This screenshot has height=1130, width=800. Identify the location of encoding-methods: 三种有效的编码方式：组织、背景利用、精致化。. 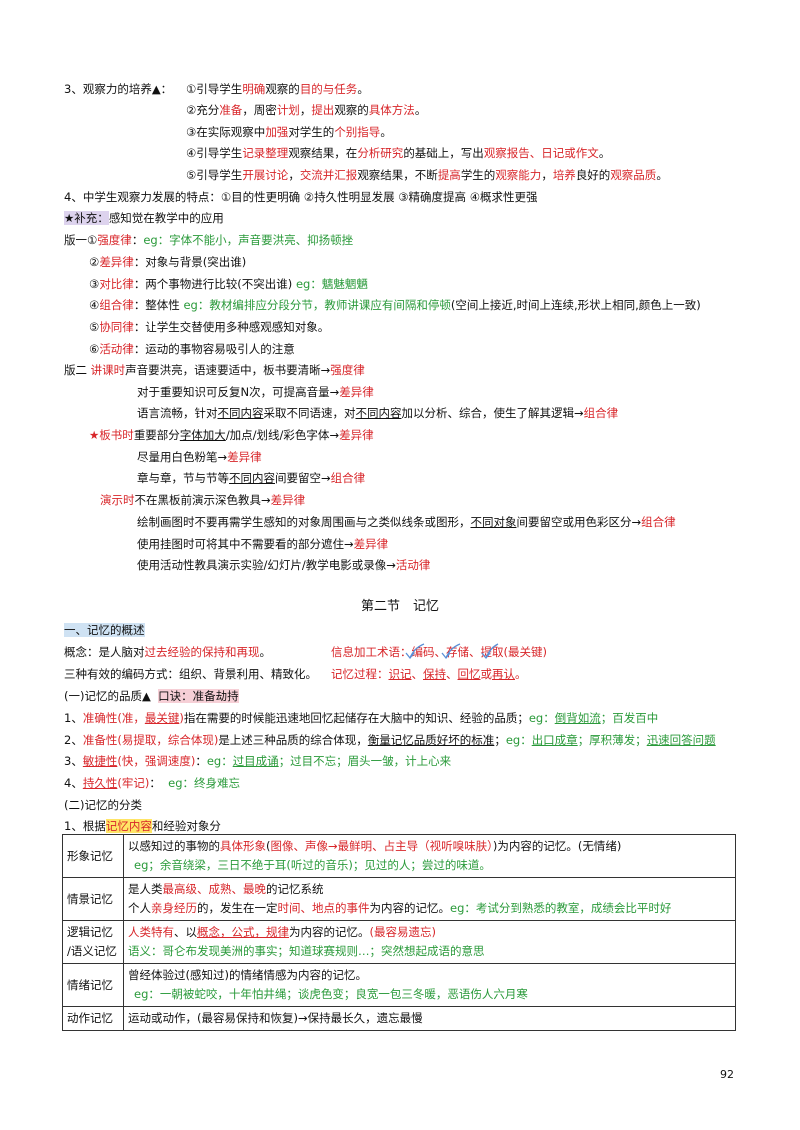
(190, 674).